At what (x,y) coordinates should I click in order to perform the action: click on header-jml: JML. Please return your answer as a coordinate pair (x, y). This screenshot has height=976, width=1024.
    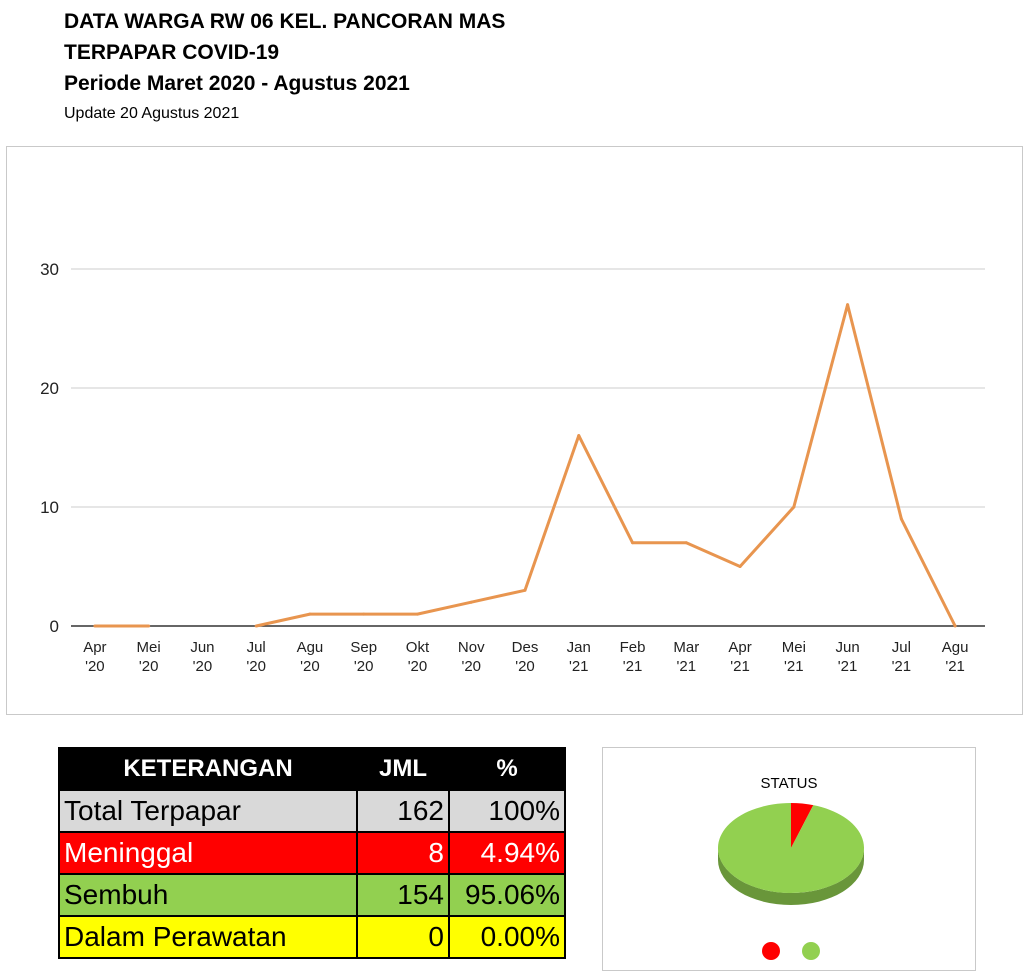
    Looking at the image, I should click on (403, 769).